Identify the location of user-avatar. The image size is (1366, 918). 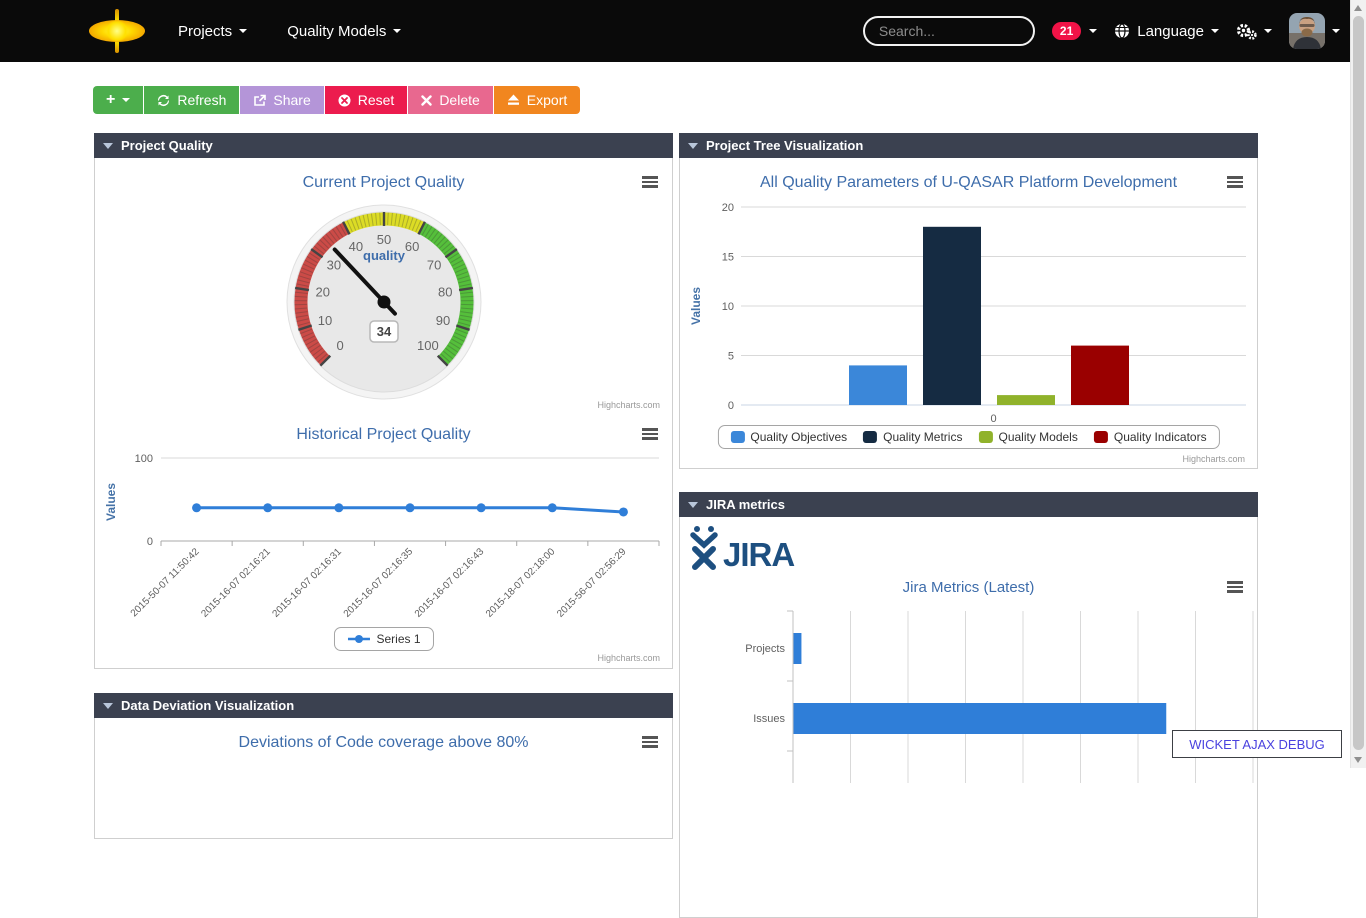
(1307, 31).